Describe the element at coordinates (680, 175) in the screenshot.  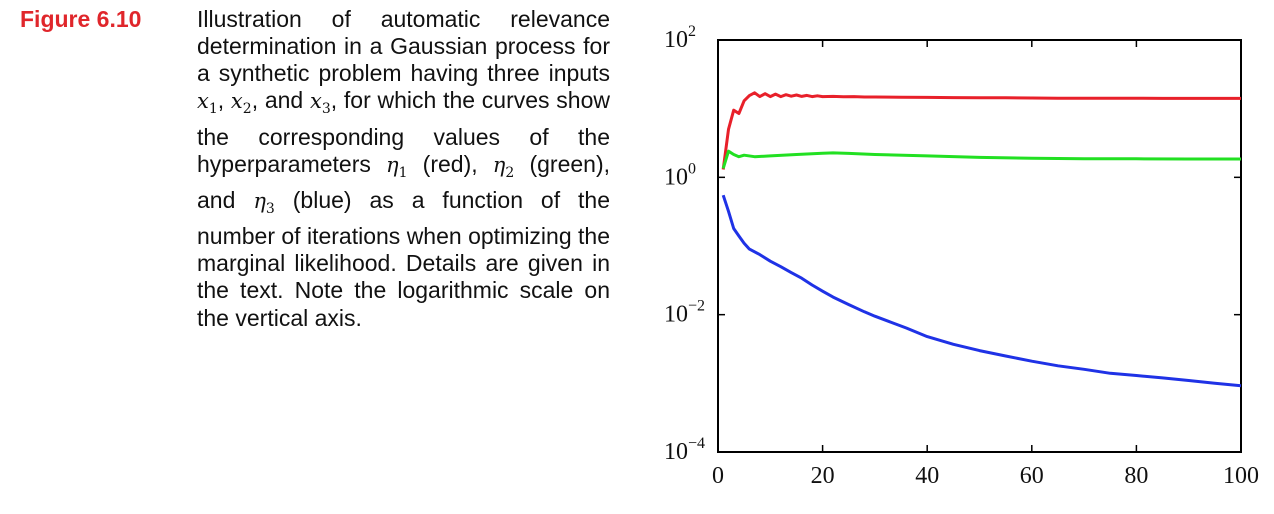
I see `y-tick-label: 10⁰` at that location.